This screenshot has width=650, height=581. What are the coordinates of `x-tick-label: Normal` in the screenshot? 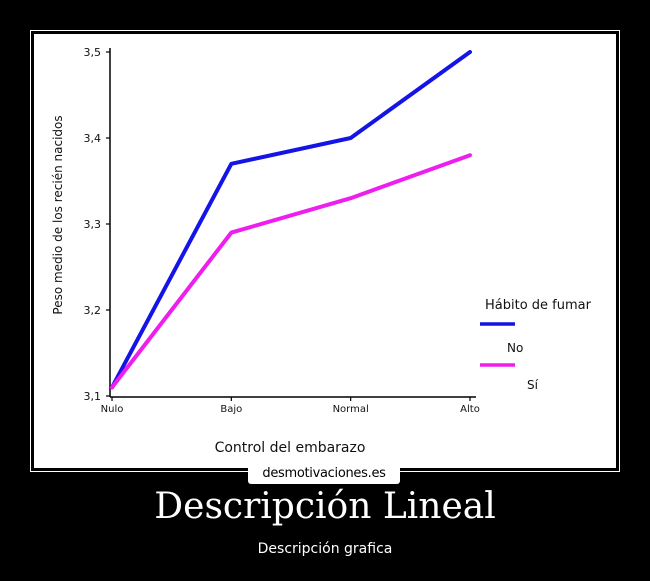 It's located at (351, 409).